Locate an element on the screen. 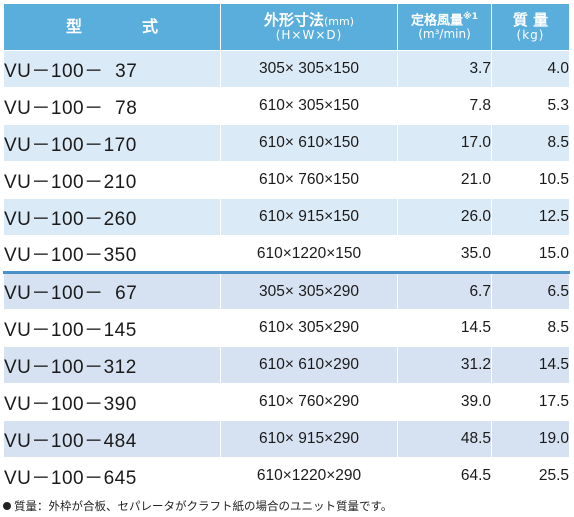  header-flow: 定格風量※1 (m³/min) is located at coordinates (444, 27).